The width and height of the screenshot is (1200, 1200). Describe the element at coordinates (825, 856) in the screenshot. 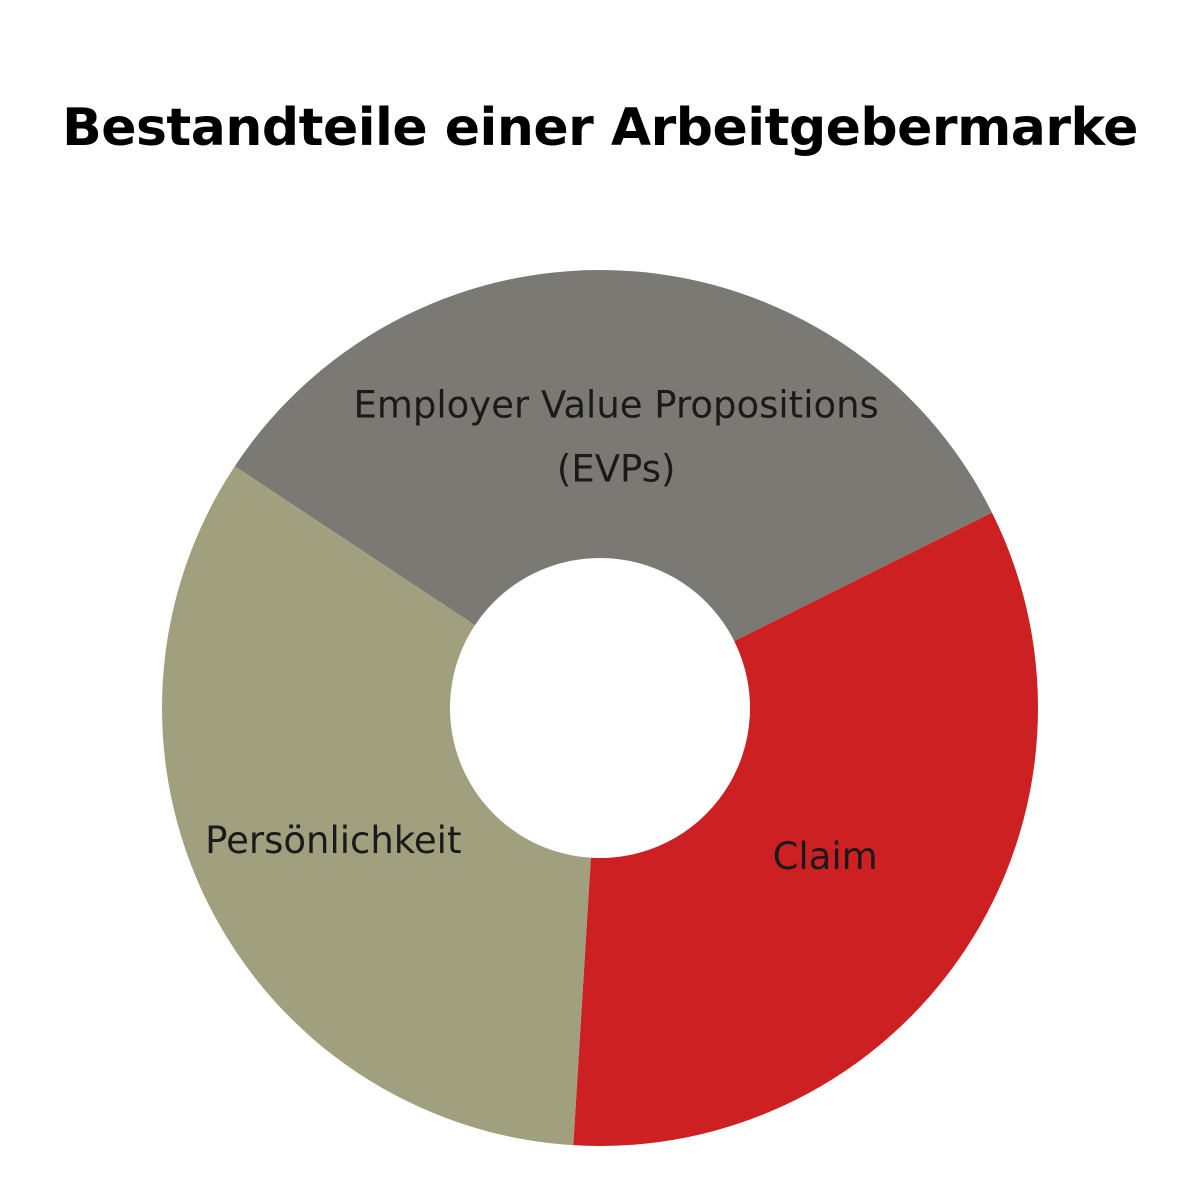

I see `slice-label: Claim` at that location.